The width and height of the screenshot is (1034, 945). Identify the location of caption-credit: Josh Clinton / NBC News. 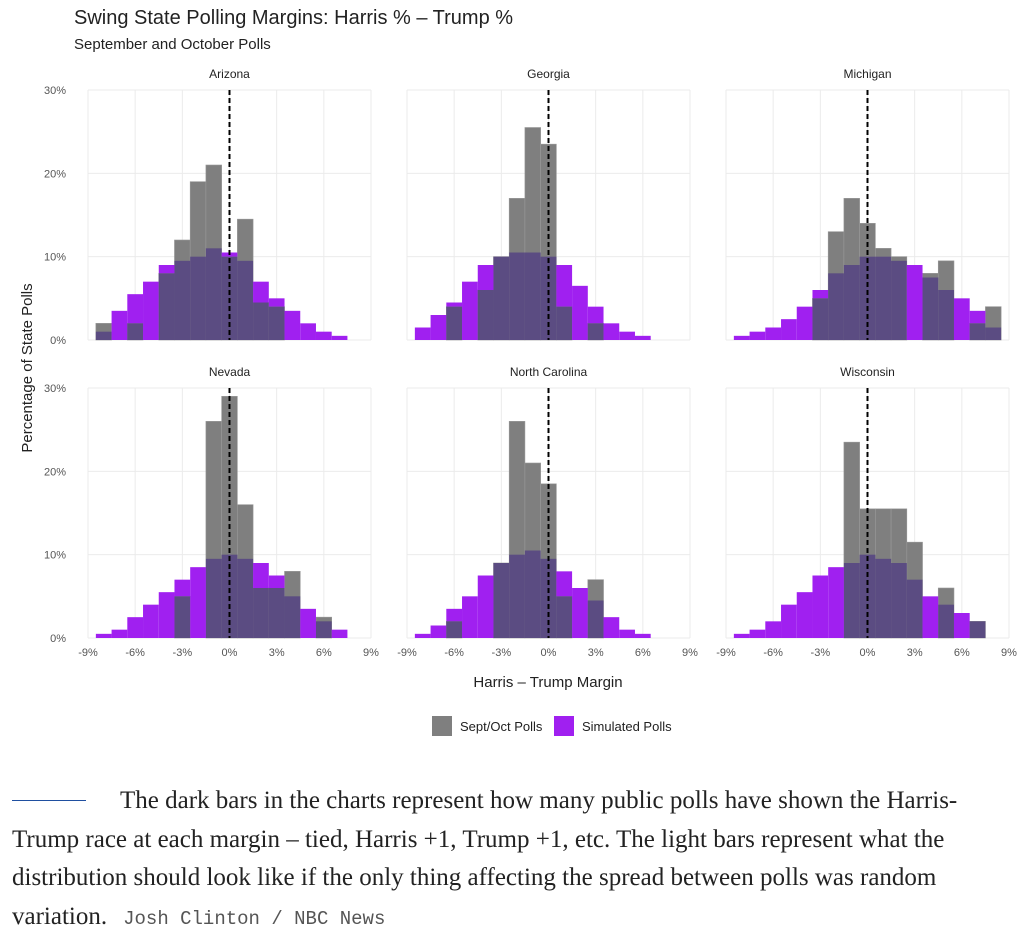
(254, 918).